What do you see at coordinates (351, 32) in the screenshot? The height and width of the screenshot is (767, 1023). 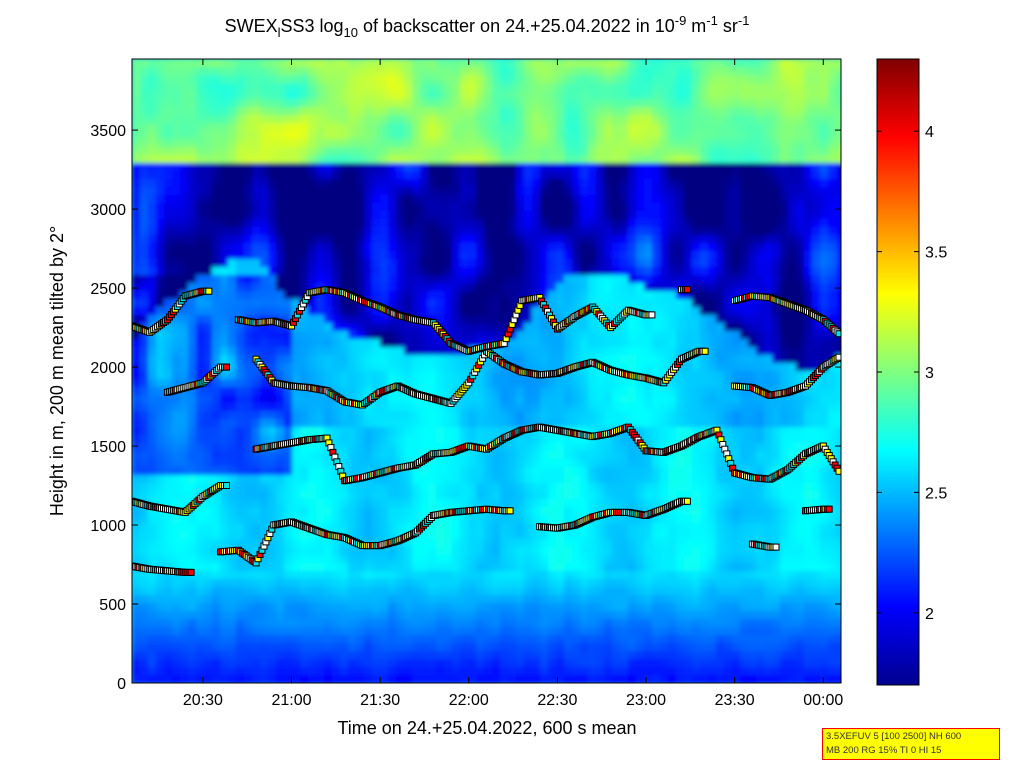 I see `title-log-subscript: 10` at bounding box center [351, 32].